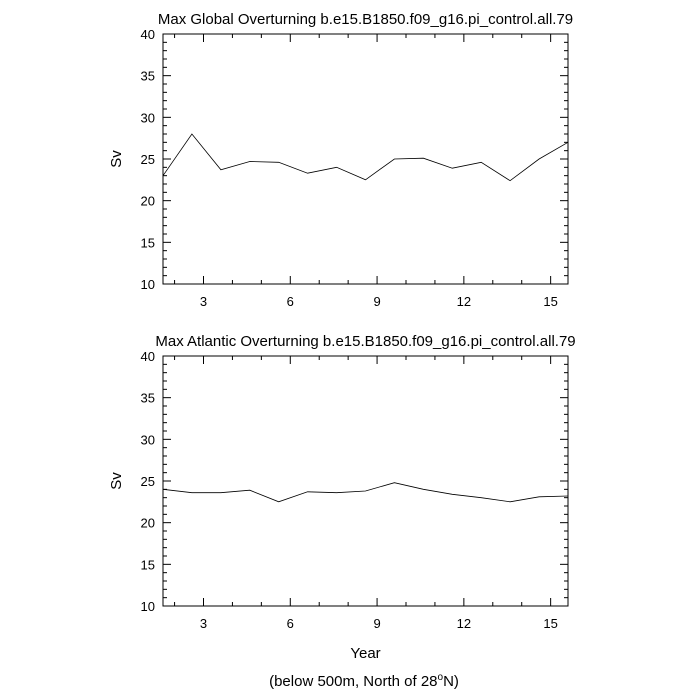 This screenshot has width=700, height=700. I want to click on footnote: (below 500m, North of 28oN), so click(364, 681).